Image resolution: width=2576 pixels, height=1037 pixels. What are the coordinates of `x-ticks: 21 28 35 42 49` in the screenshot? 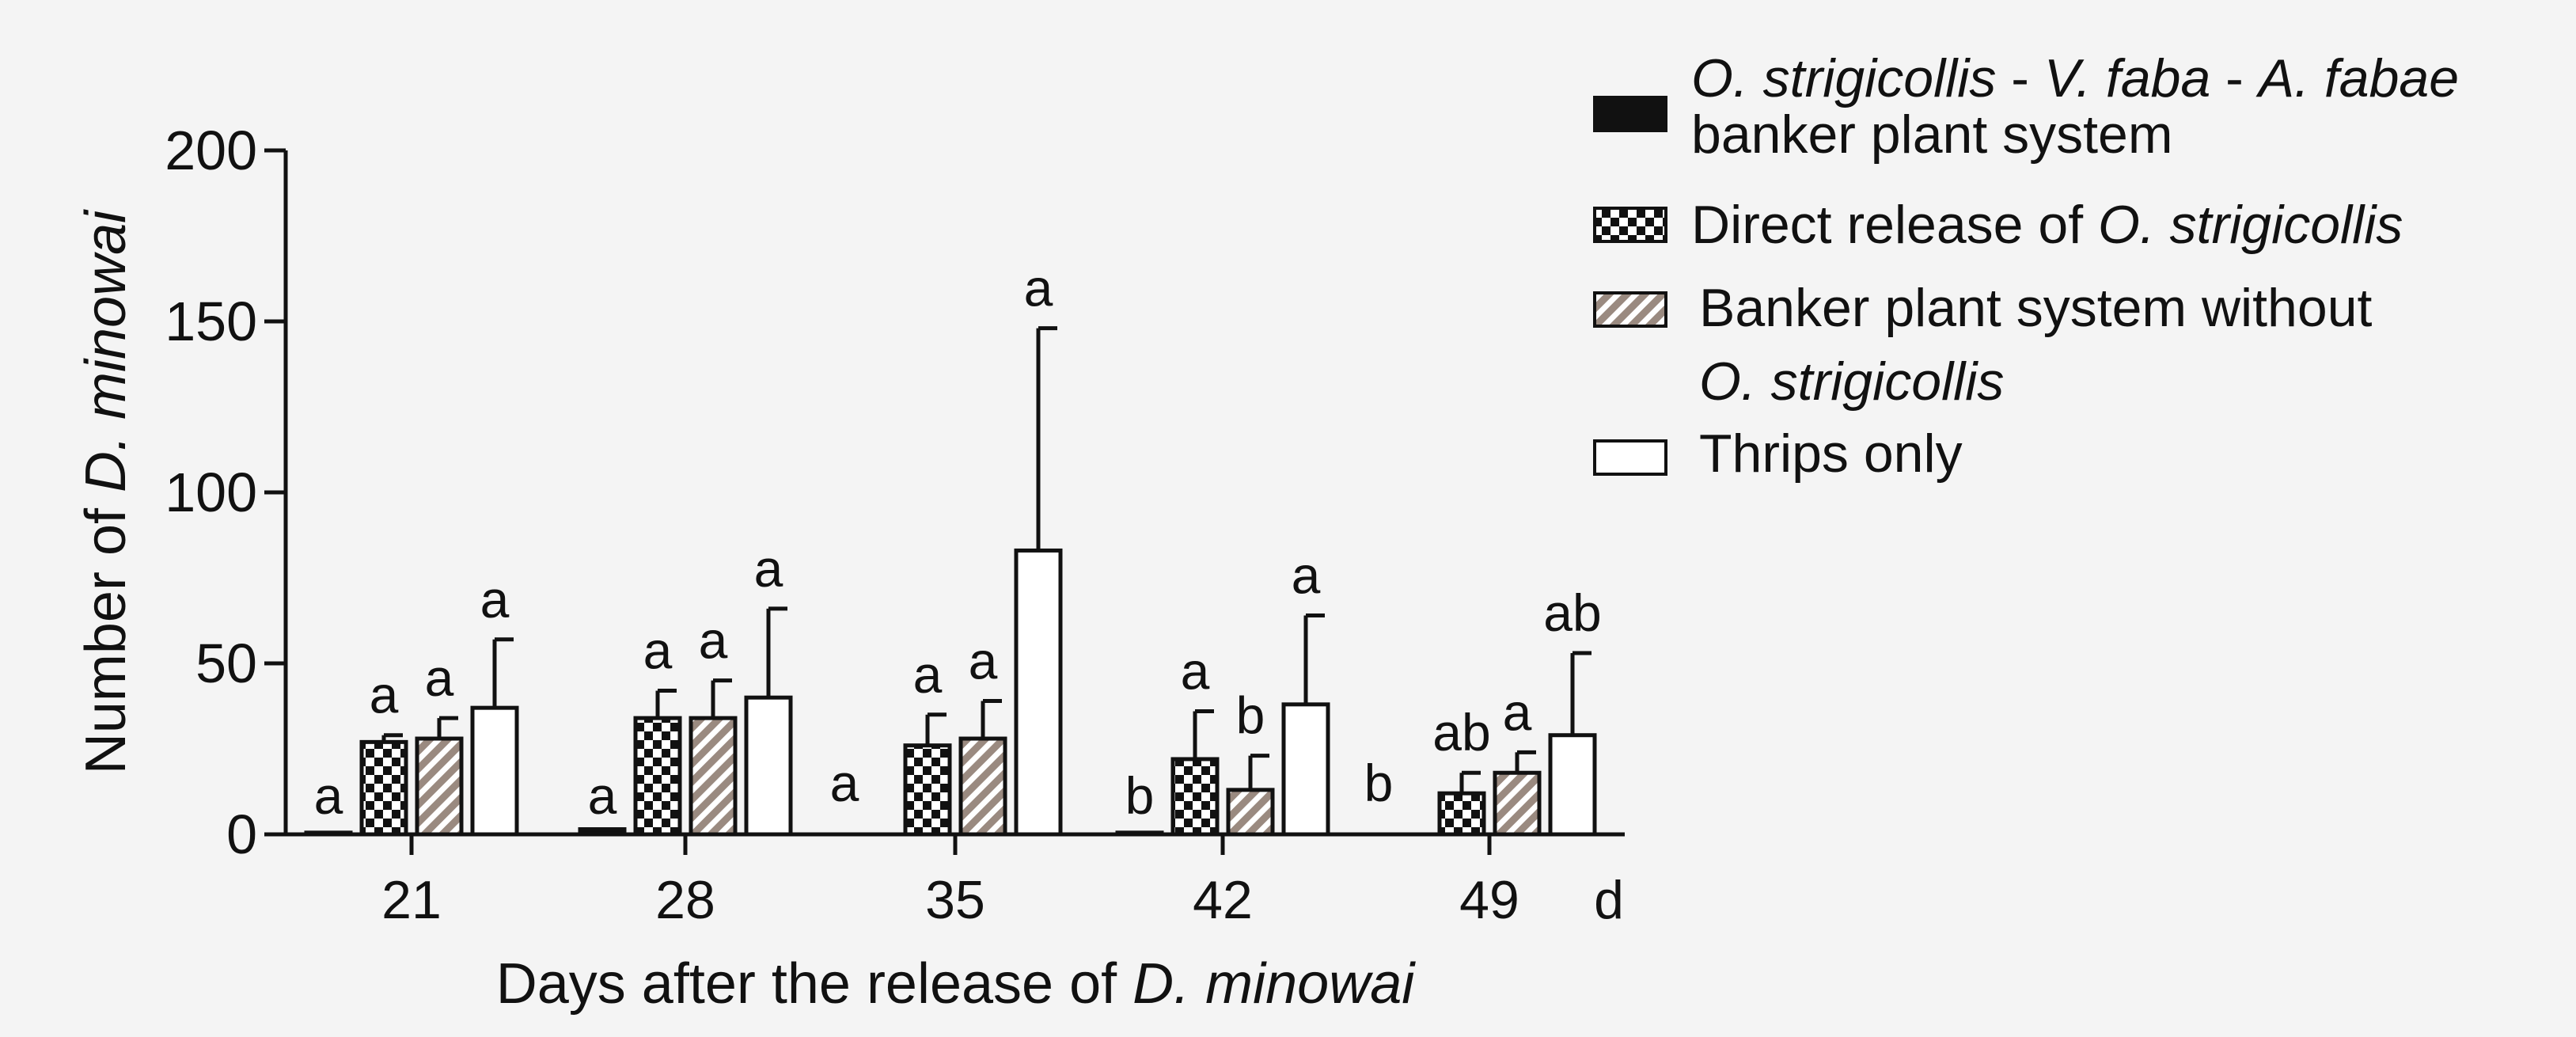 It's located at (950, 882).